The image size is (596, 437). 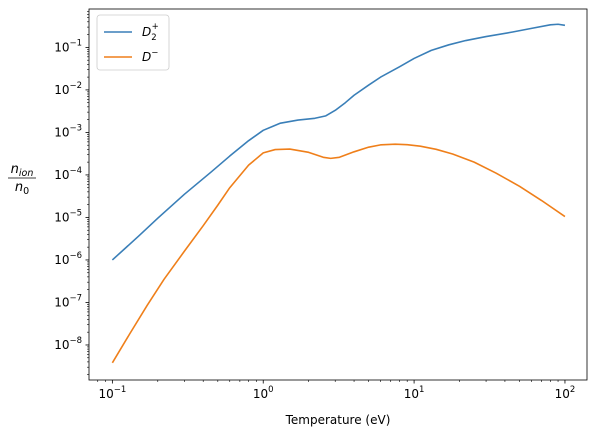 What do you see at coordinates (68, 89) in the screenshot?
I see `y-tick-label: 10⁻²` at bounding box center [68, 89].